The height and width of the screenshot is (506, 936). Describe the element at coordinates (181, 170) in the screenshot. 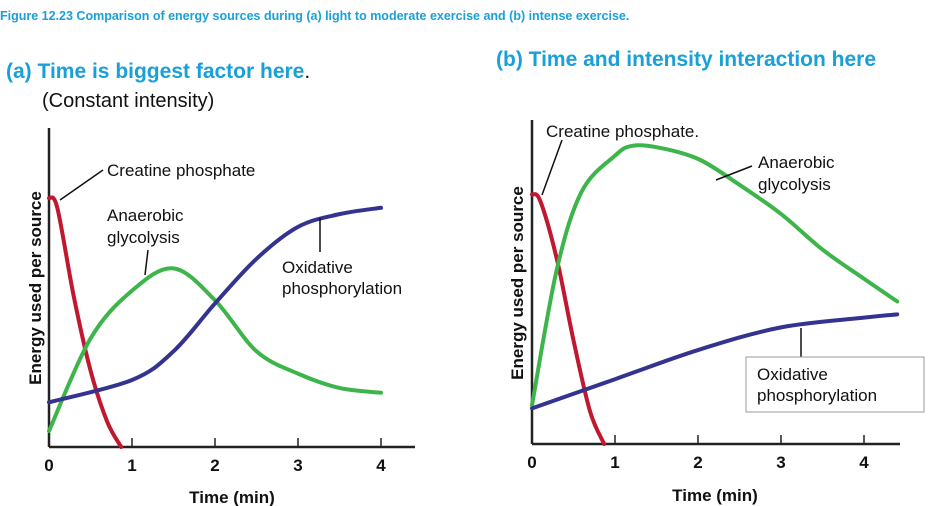

I see `label-creatine: Creatine phosphate` at that location.